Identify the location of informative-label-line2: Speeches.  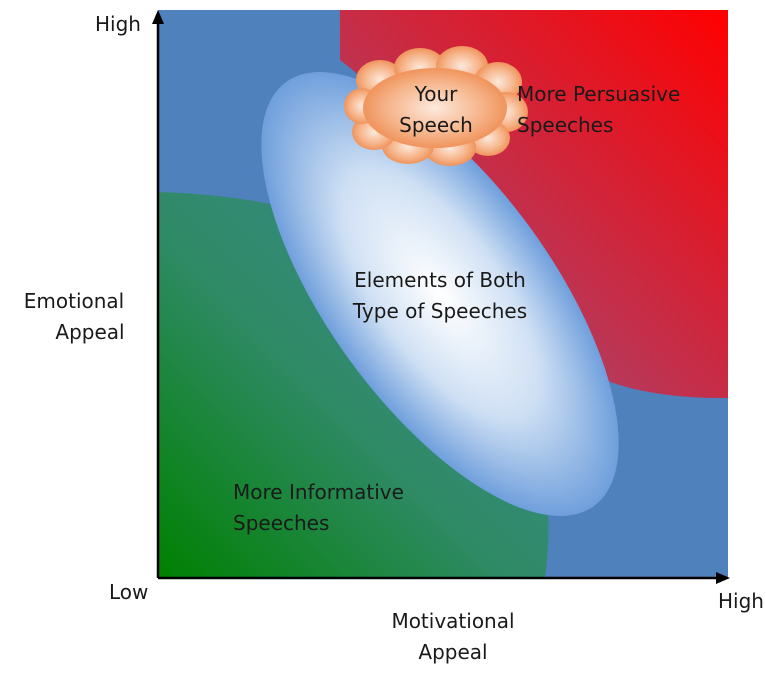
(281, 523).